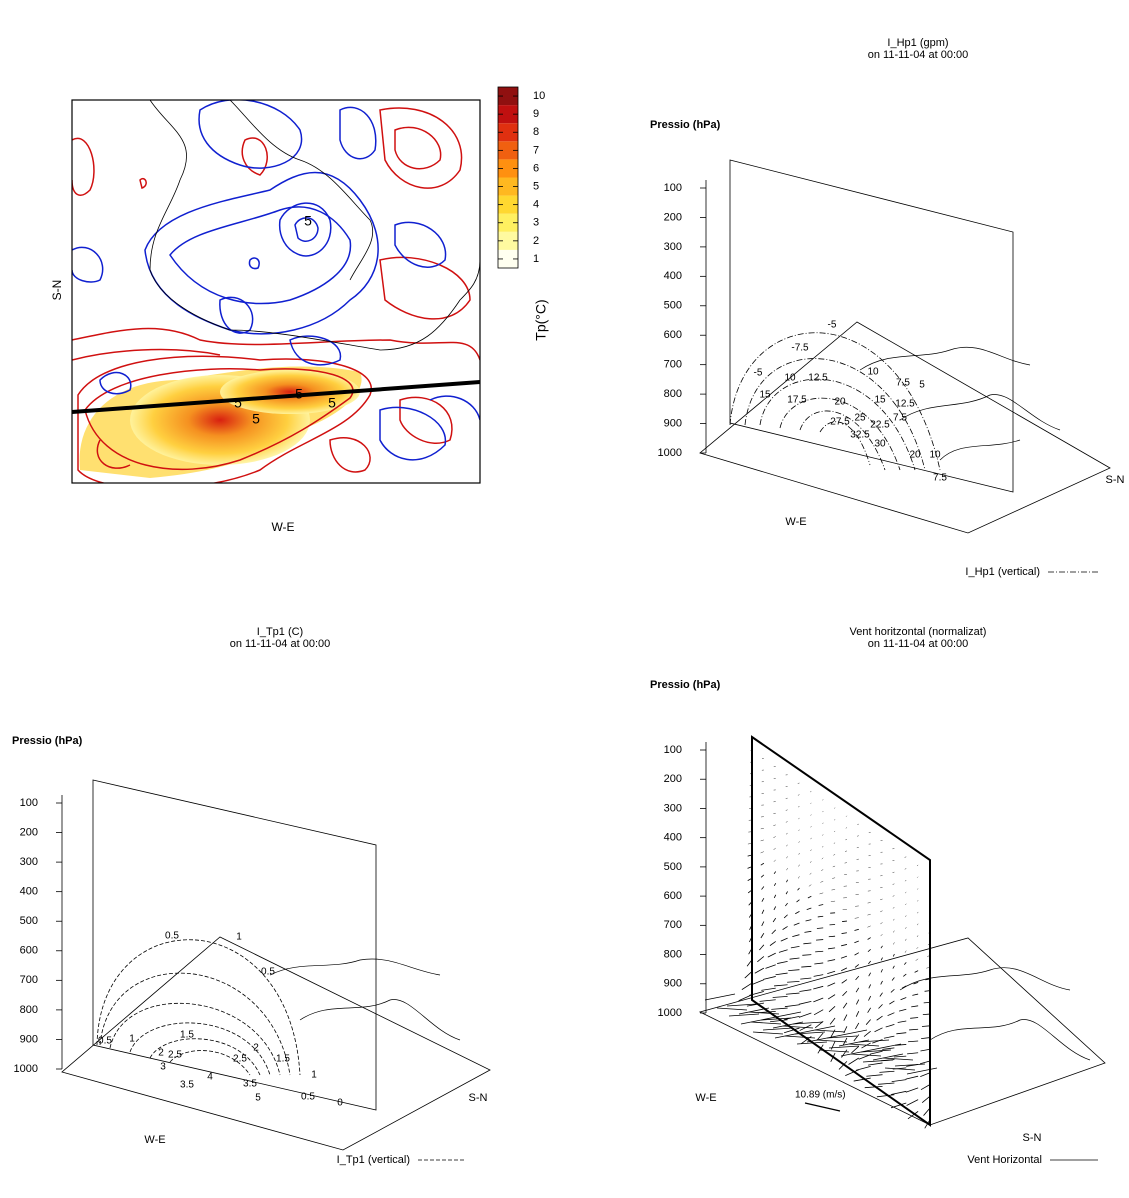 The width and height of the screenshot is (1129, 1198). Describe the element at coordinates (26, 1069) in the screenshot. I see `y-tick-label: 1000` at that location.